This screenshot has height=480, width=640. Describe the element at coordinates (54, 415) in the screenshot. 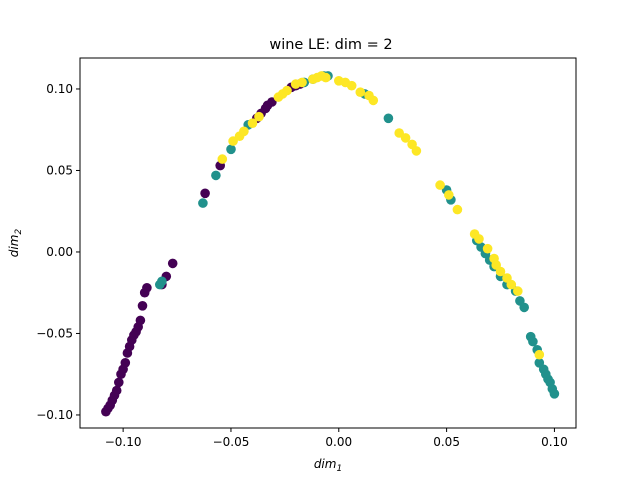

I see `y-tick-label: −0.10` at that location.